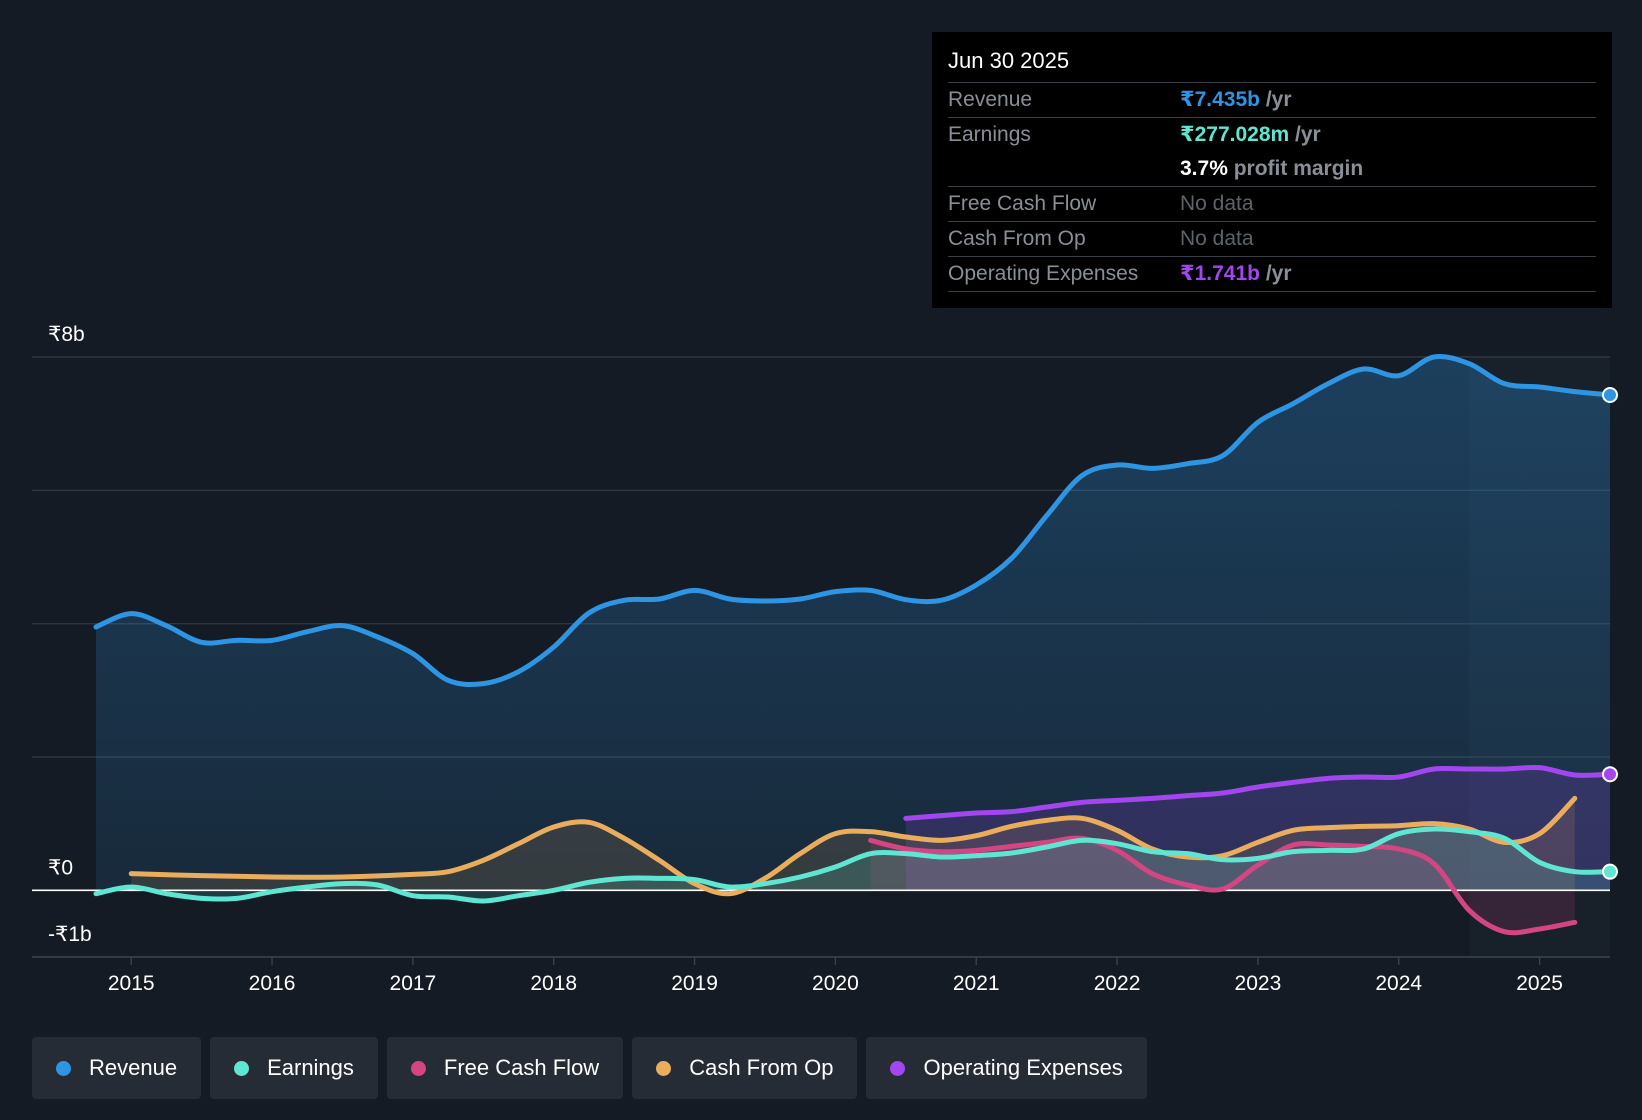  What do you see at coordinates (1258, 792) in the screenshot?
I see `operating-expenses-line` at bounding box center [1258, 792].